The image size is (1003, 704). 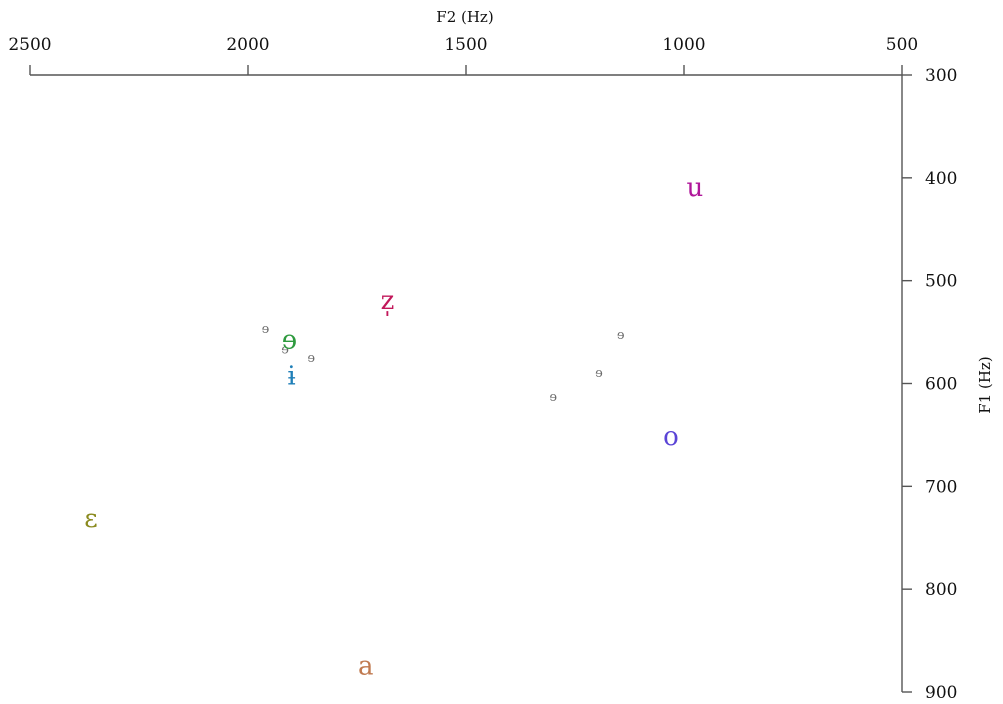 What do you see at coordinates (902, 45) in the screenshot?
I see `x-tick-label: 500` at bounding box center [902, 45].